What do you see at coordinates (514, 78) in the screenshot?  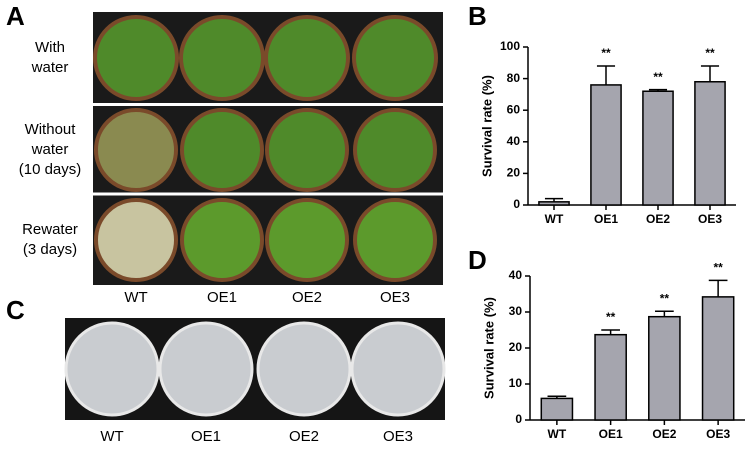 I see `y-tick-label: 80` at bounding box center [514, 78].